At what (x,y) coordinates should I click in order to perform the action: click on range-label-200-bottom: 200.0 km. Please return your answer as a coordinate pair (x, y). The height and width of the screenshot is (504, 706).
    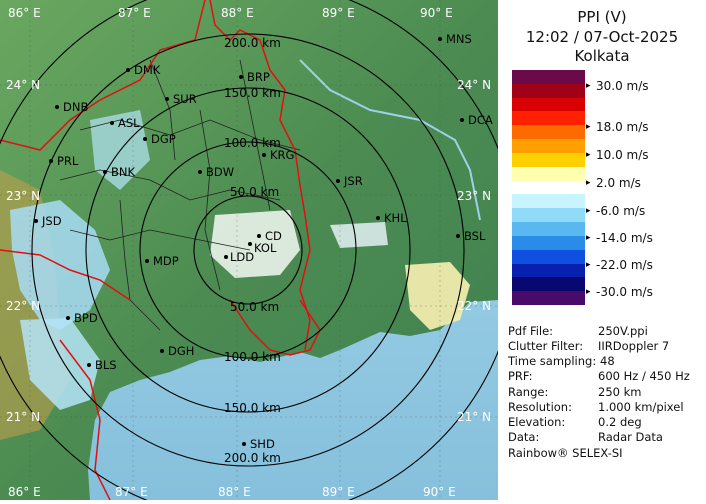
    Looking at the image, I should click on (252, 458).